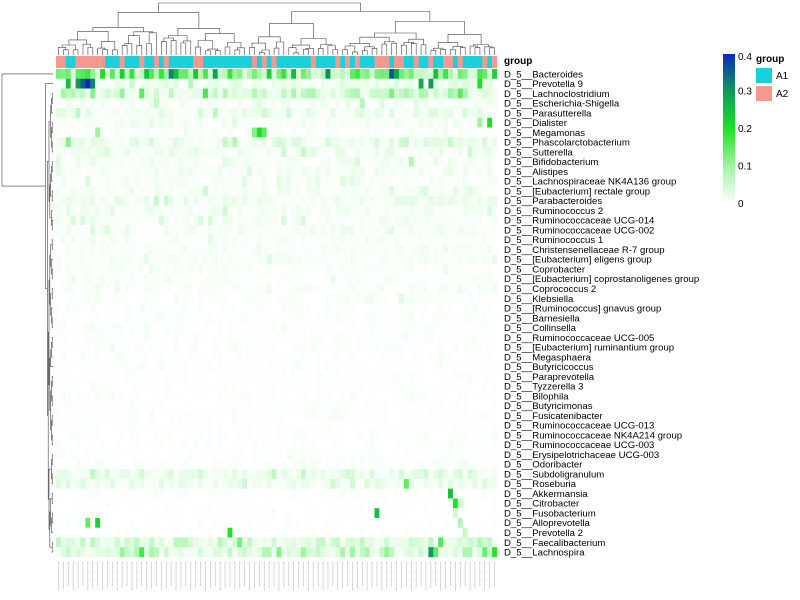  I want to click on row-label: D_5__Coprococcus 2, so click(550, 289).